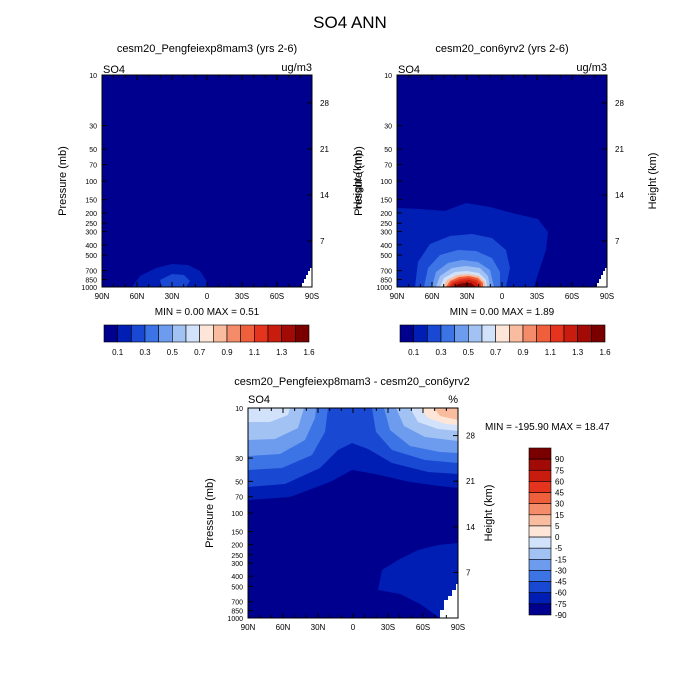  Describe the element at coordinates (561, 559) in the screenshot. I see `colorbar-label: -15` at that location.